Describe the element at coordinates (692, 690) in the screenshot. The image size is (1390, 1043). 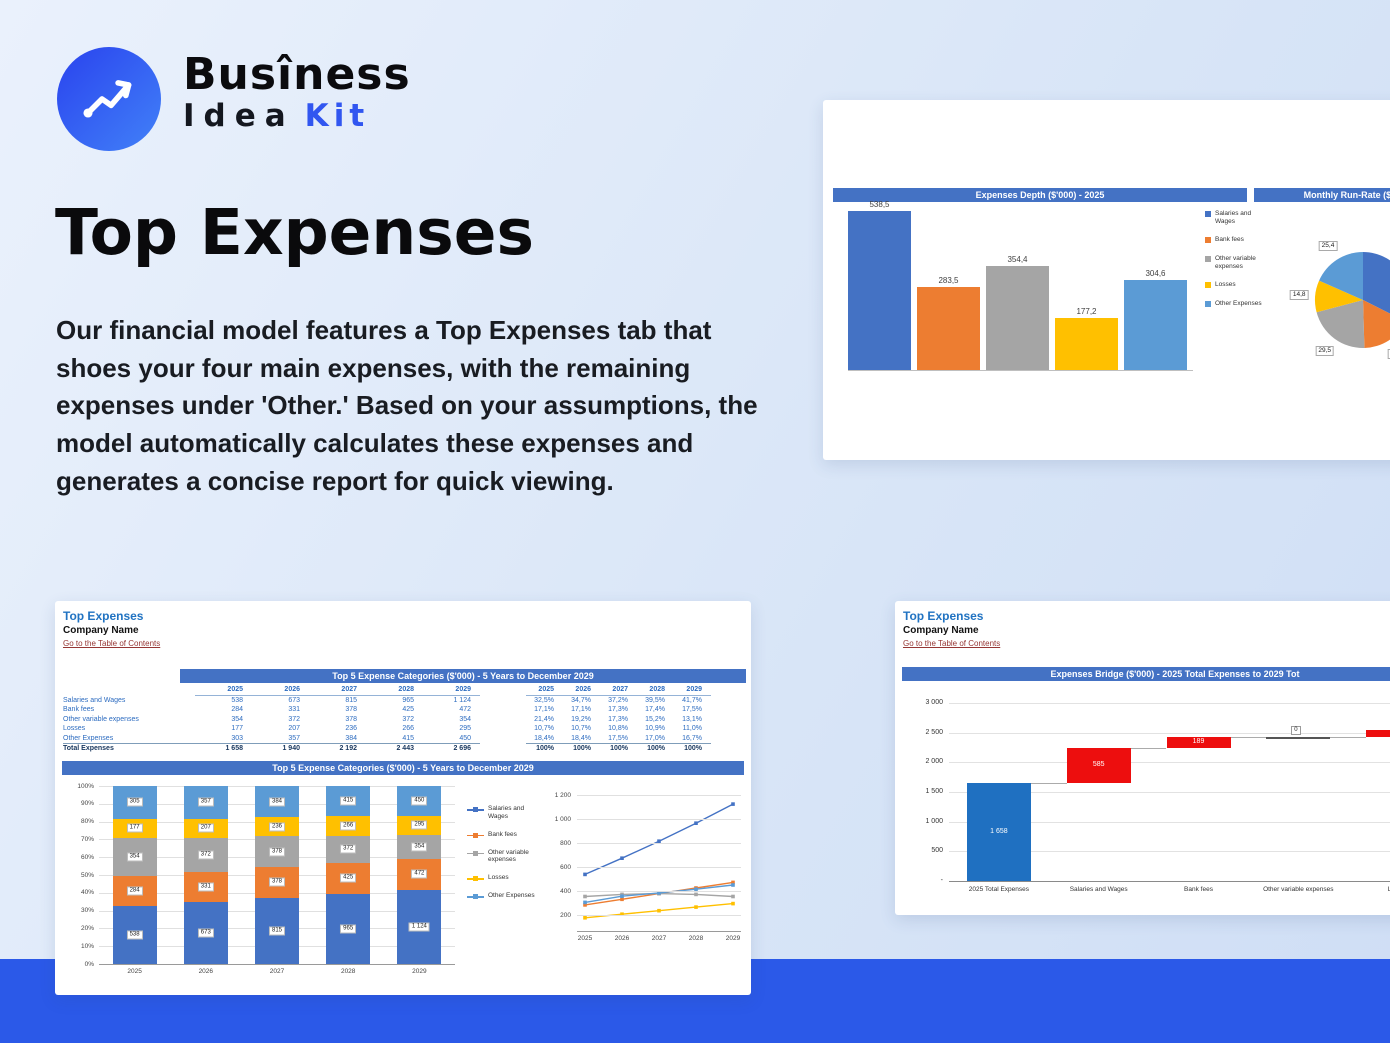
I see `year-header-cell: 2029` at that location.